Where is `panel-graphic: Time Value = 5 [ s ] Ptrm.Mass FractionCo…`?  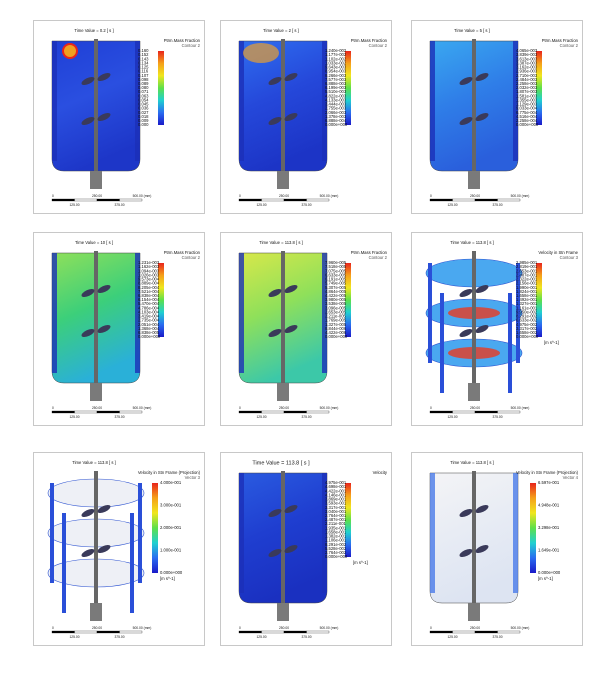
panel-graphic: Time Value = 5 [ s ] Ptrm.Mass FractionCo… is located at coordinates (504, 117).